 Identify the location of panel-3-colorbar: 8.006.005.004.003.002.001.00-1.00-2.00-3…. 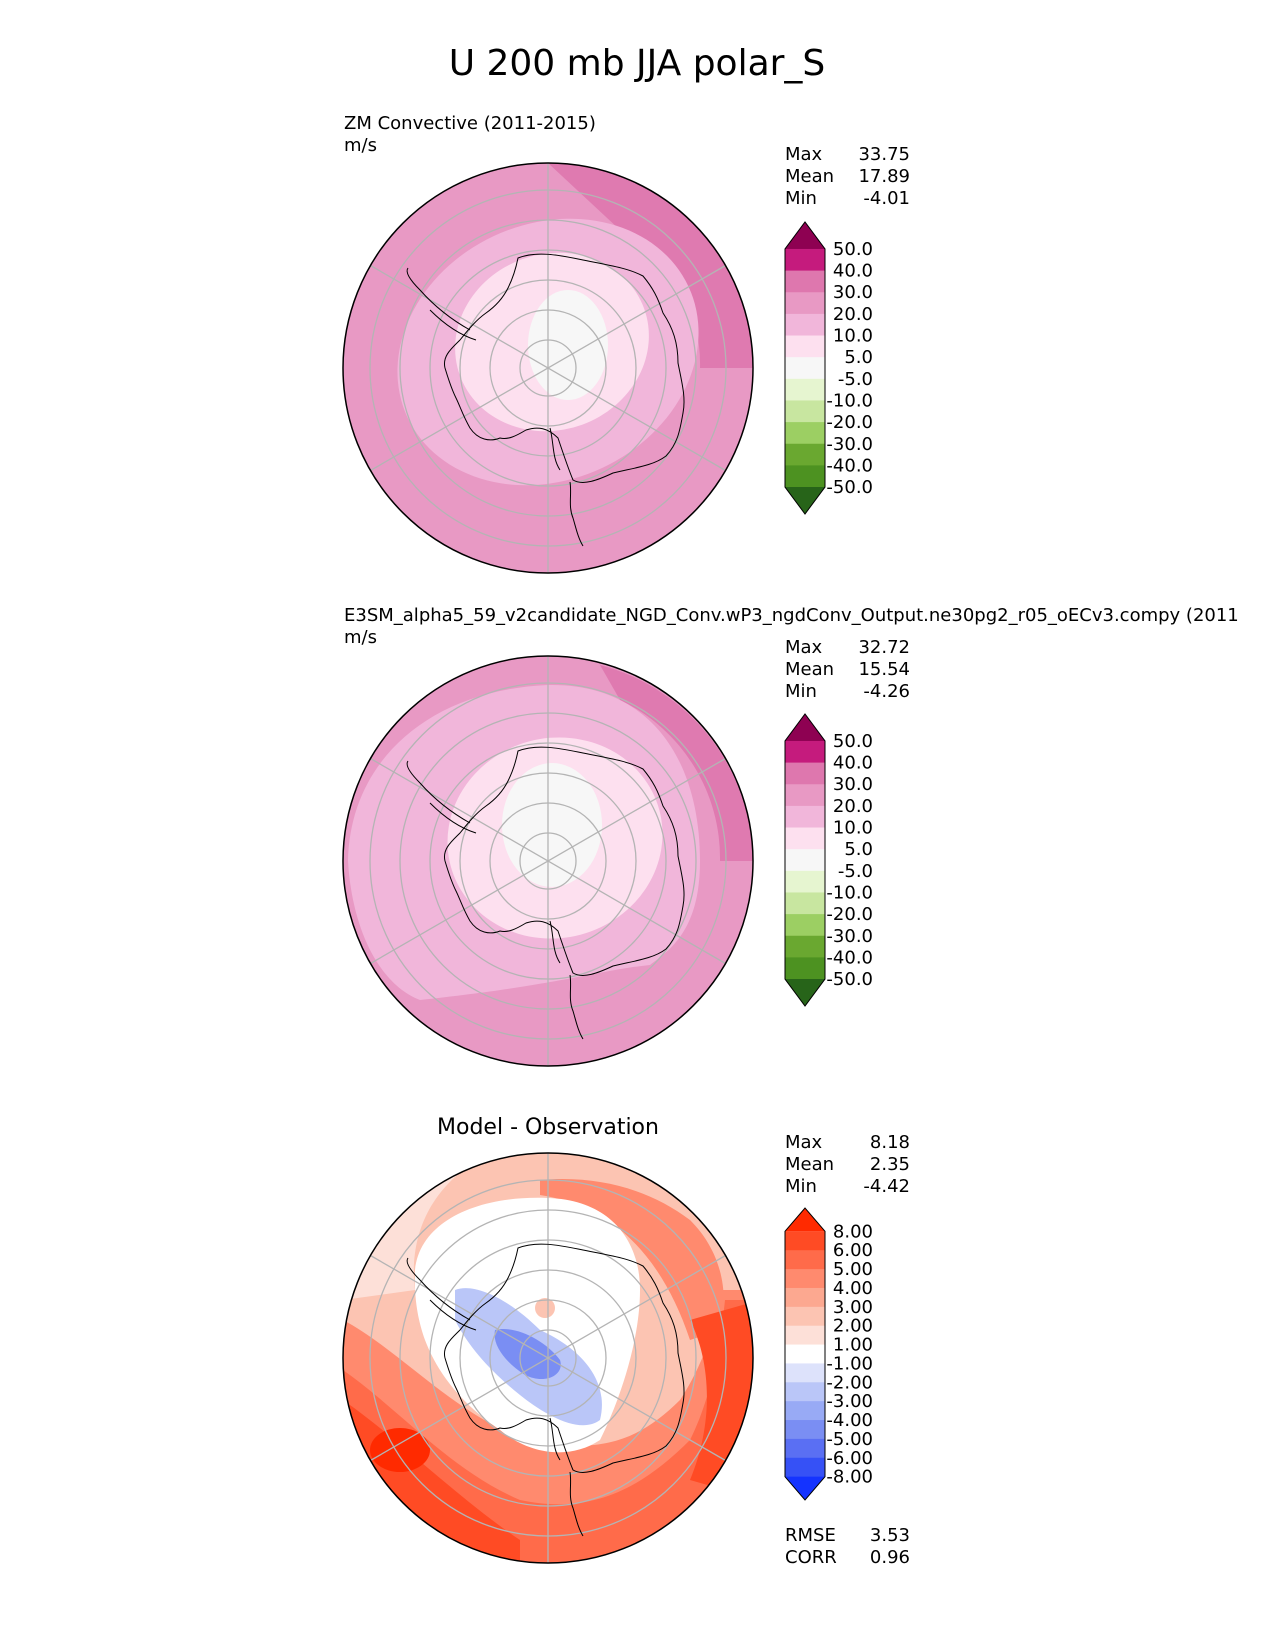
(828, 1354).